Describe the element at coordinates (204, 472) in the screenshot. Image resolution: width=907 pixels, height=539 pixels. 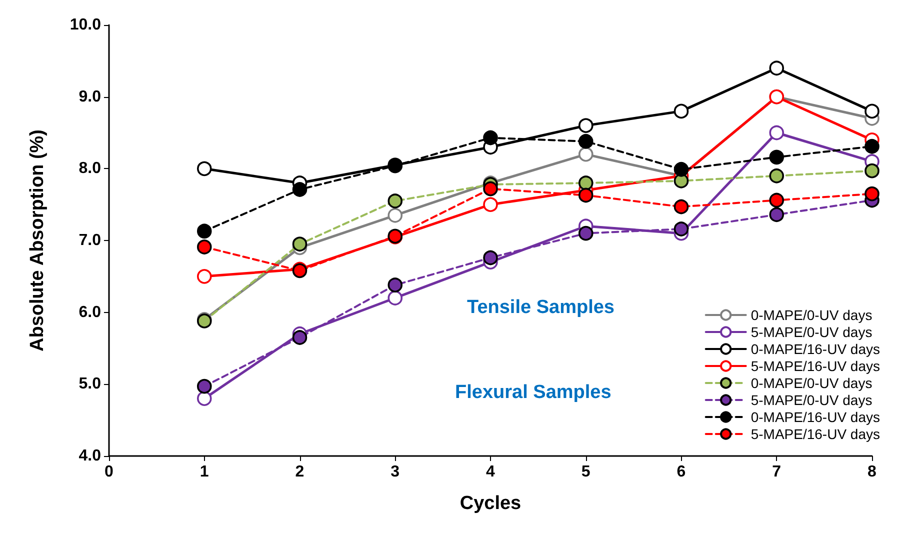
I see `x-tick-label: 1` at that location.